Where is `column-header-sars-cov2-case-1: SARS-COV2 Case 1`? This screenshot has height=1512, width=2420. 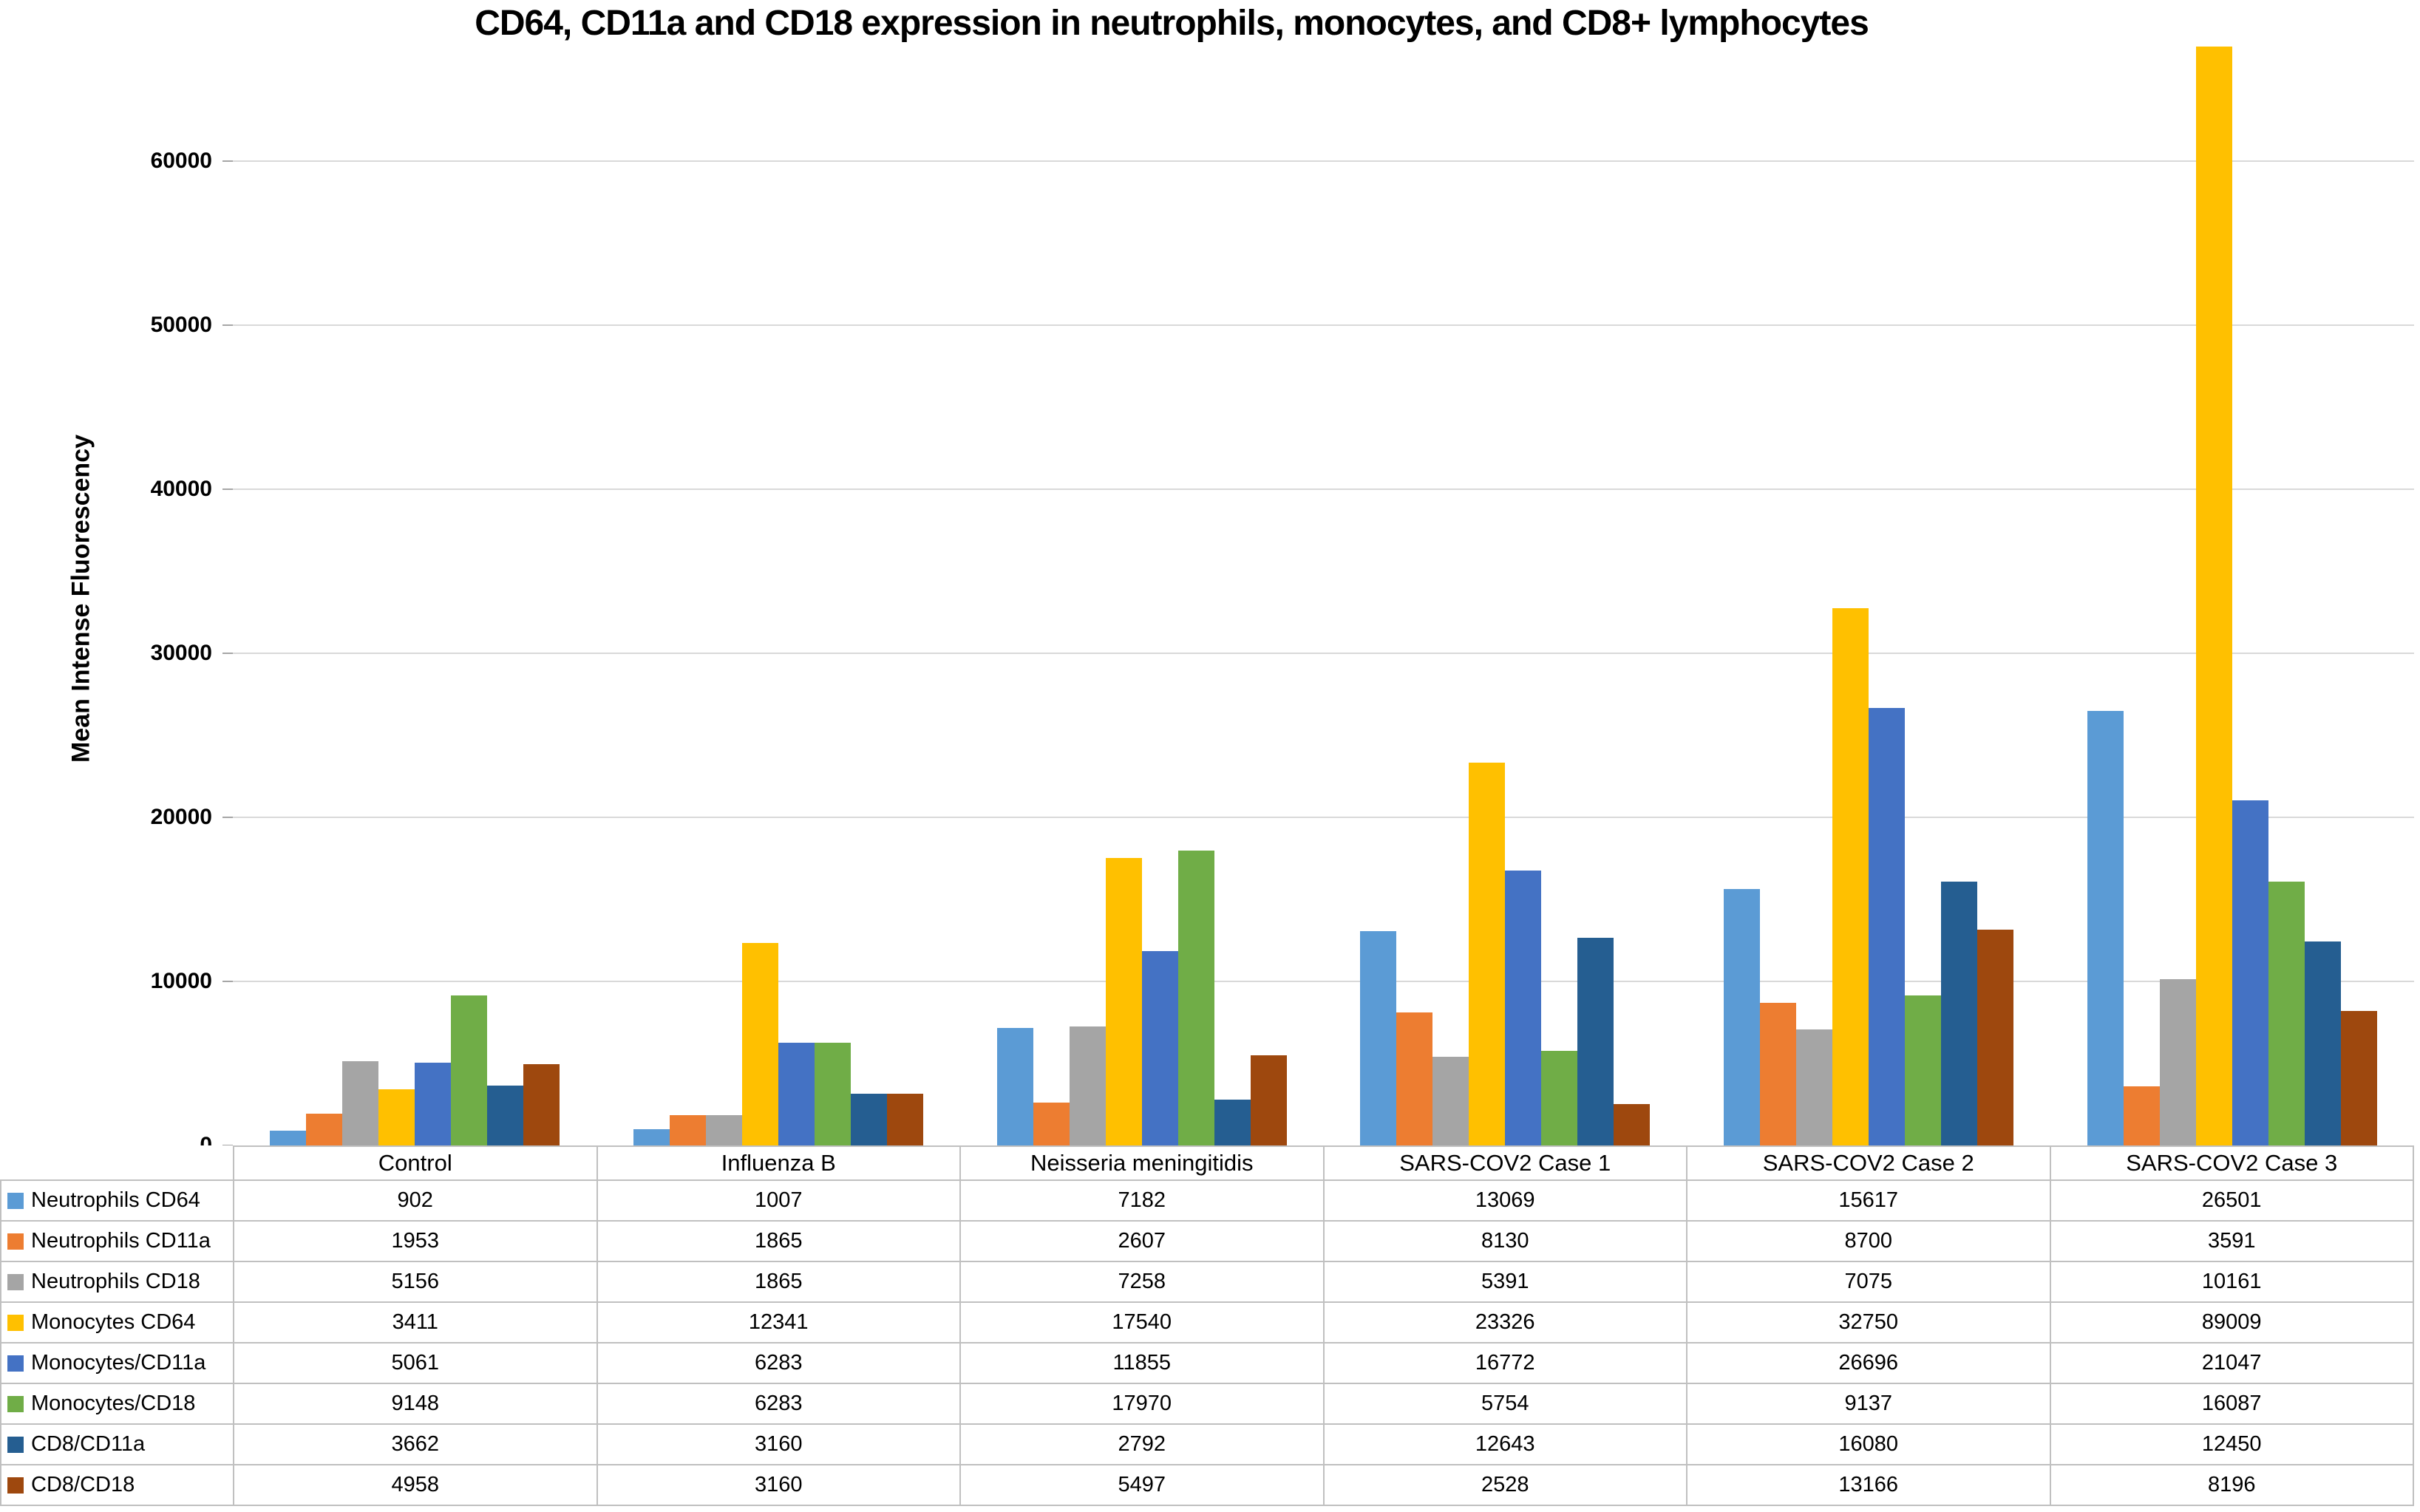
column-header-sars-cov2-case-1: SARS-COV2 Case 1 is located at coordinates (1504, 1163).